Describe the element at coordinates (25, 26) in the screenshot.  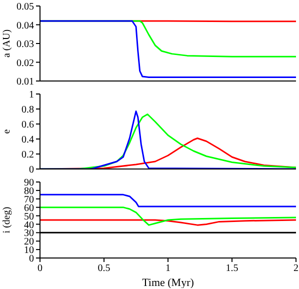
I see `y-tick-label: 0.04` at that location.